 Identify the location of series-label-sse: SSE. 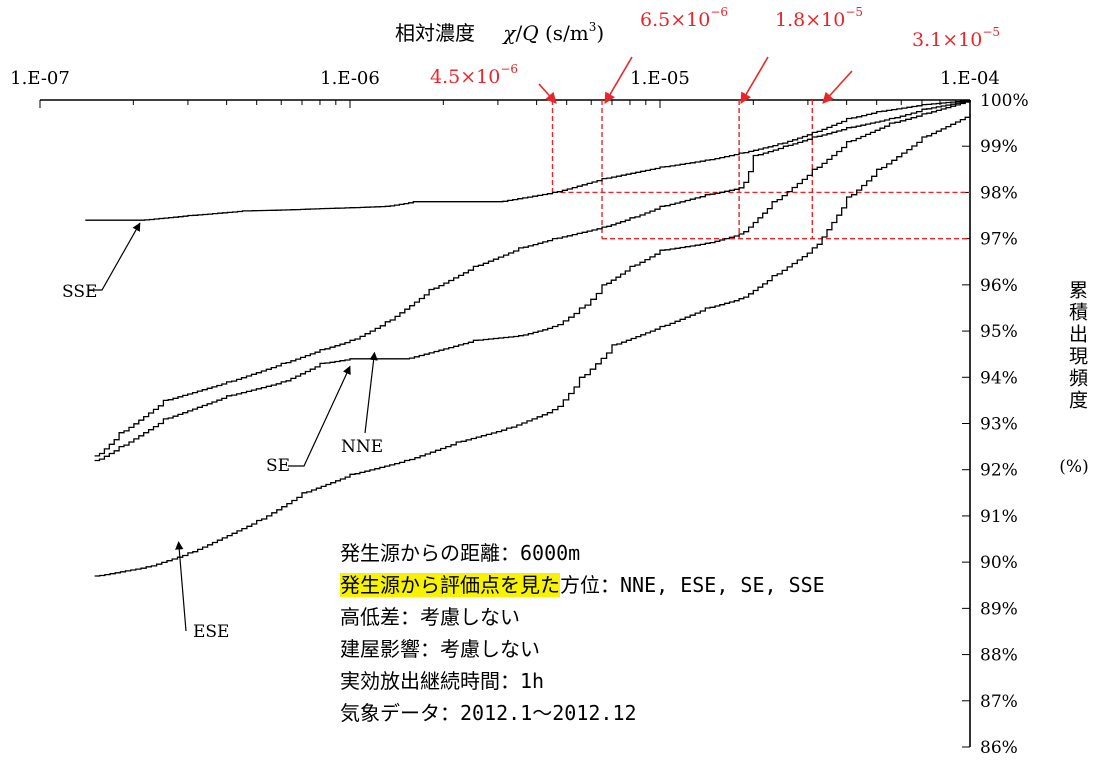
(79, 292).